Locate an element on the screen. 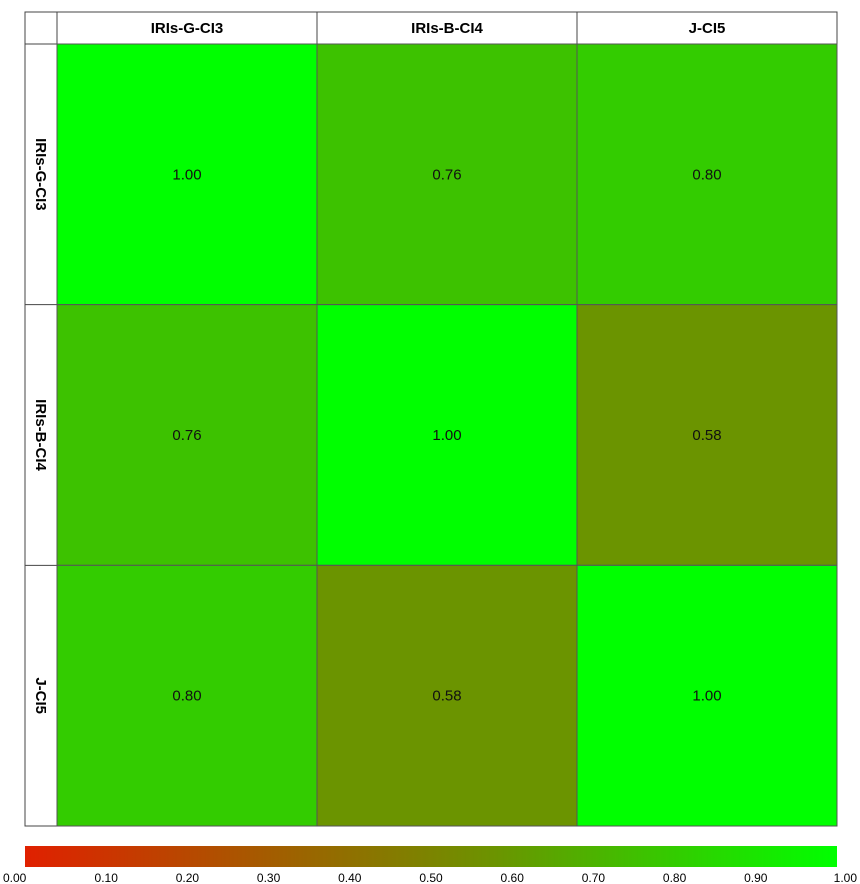 The height and width of the screenshot is (884, 860). column-header-label: IRIs-B-CI4 is located at coordinates (447, 28).